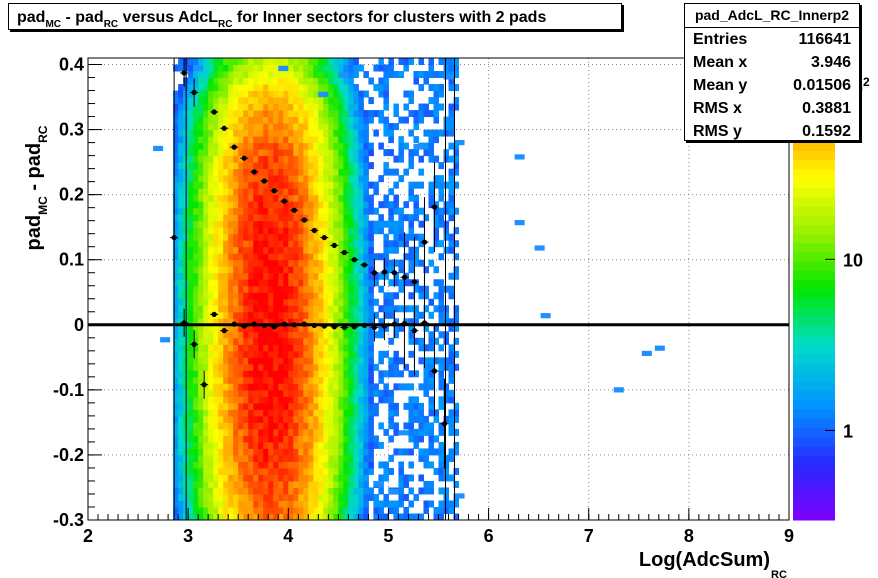 The image size is (878, 578). Describe the element at coordinates (274, 191) in the screenshot. I see `profile-upper-marker` at that location.